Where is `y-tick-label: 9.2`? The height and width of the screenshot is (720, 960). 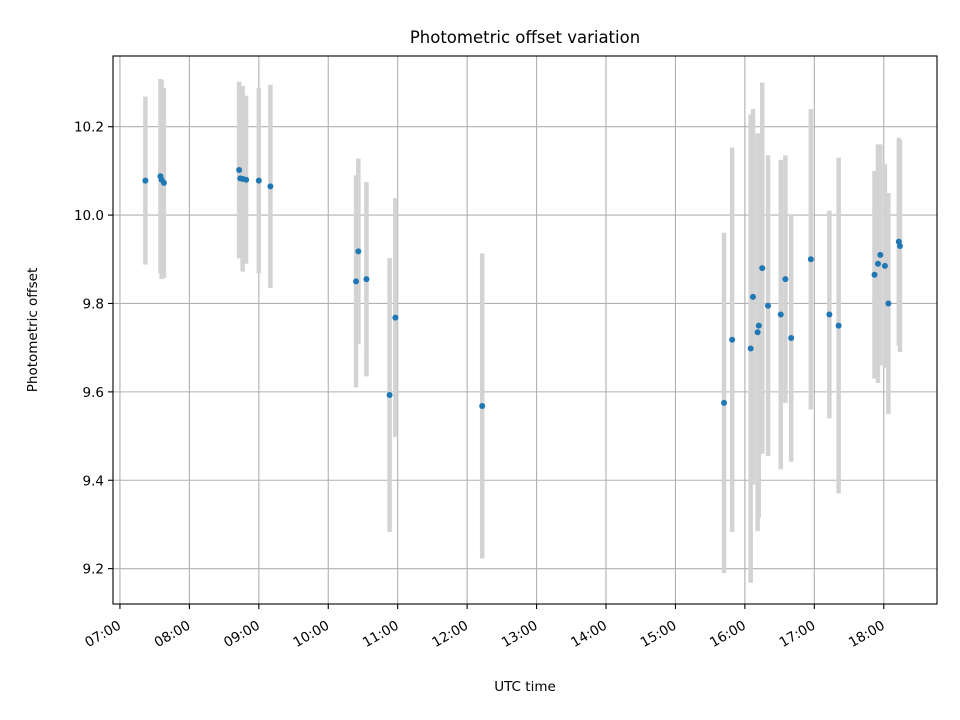 y-tick-label: 9.2 is located at coordinates (93, 570).